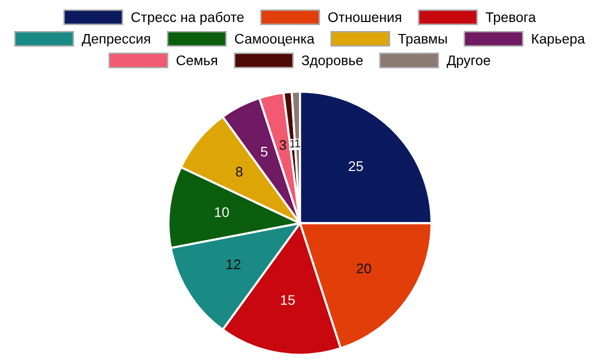 Image resolution: width=600 pixels, height=360 pixels. What do you see at coordinates (422, 40) in the screenshot?
I see `legend-label: Травмы` at bounding box center [422, 40].